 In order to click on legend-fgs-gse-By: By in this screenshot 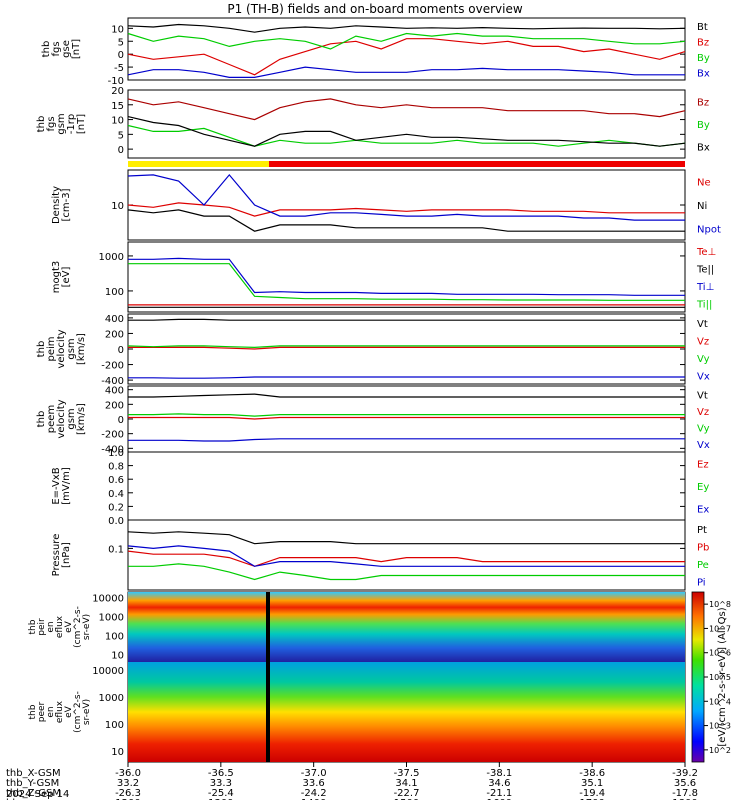, I will do `click(703, 58)`.